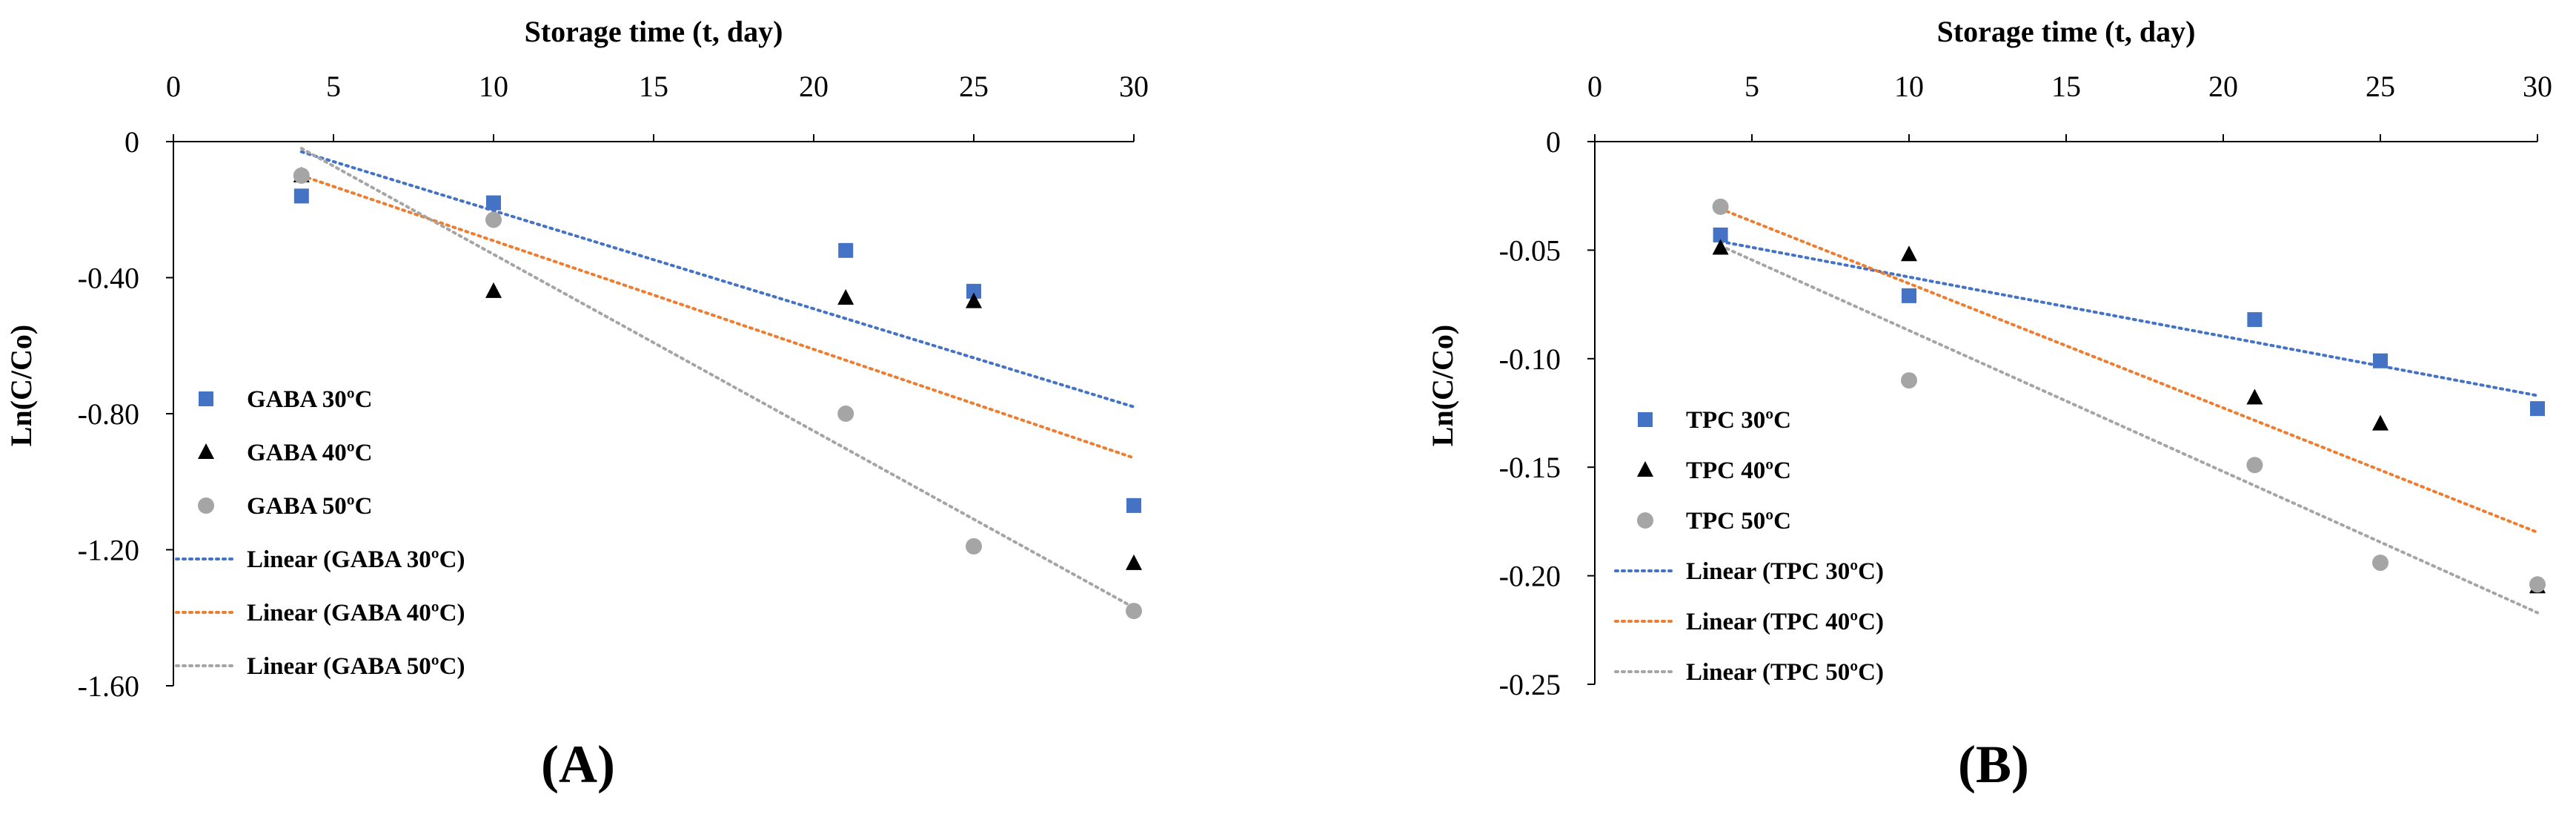  Describe the element at coordinates (1530, 467) in the screenshot. I see `y-tick-label: -0.15` at that location.